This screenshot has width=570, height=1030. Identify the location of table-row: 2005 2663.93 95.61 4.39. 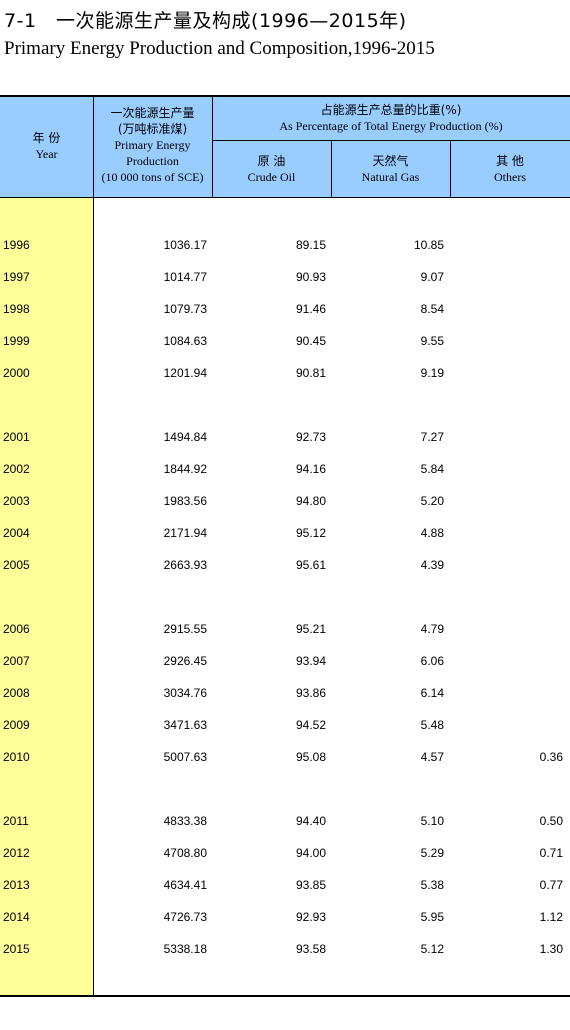
(285, 565).